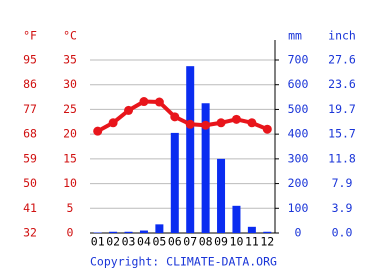 The image size is (365, 273). What do you see at coordinates (252, 242) in the screenshot?
I see `x-tick-label: 11` at bounding box center [252, 242].